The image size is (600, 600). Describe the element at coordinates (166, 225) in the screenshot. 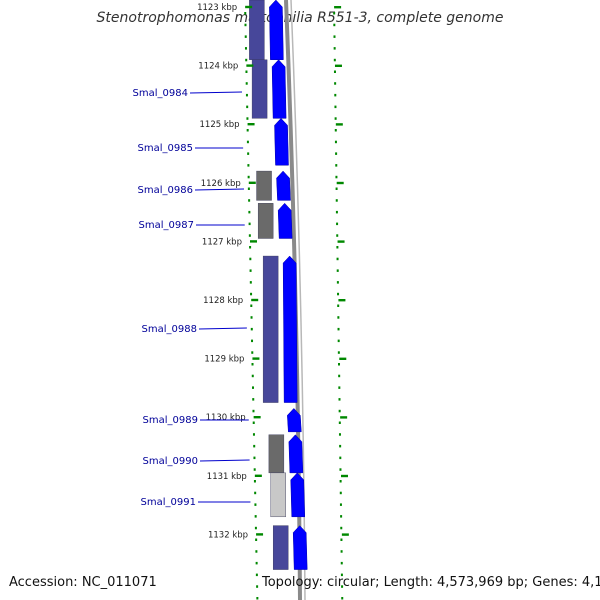

I see `gene-label: Smal_0987` at that location.